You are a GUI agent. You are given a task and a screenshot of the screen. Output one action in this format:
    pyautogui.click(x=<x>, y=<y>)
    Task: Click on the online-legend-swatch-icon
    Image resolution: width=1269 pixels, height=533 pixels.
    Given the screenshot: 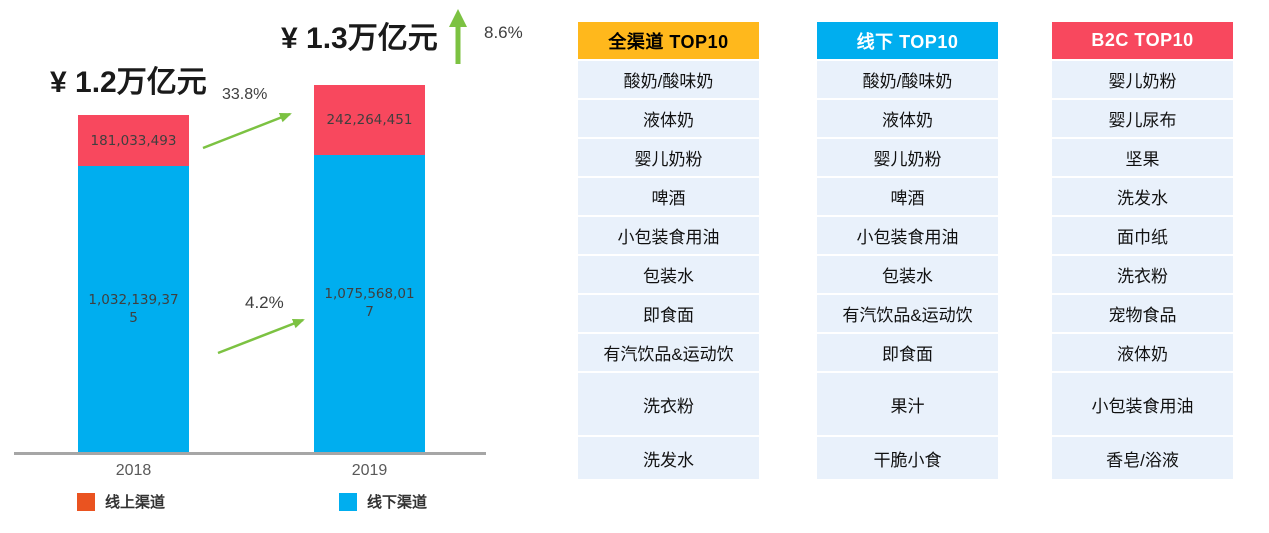 What is the action you would take?
    pyautogui.click(x=86, y=501)
    